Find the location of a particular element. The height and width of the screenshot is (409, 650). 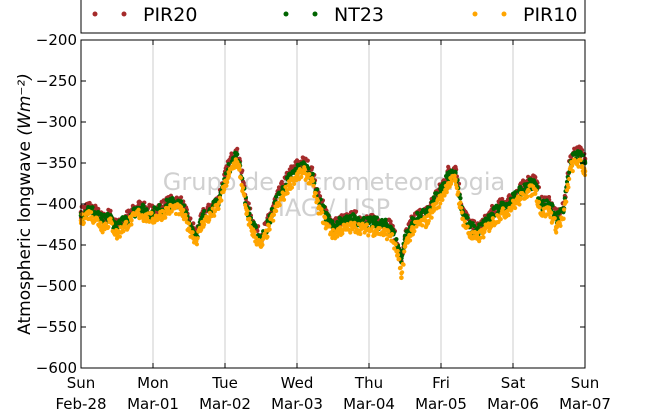

x-tick-label-date: Mar-03 is located at coordinates (297, 402).